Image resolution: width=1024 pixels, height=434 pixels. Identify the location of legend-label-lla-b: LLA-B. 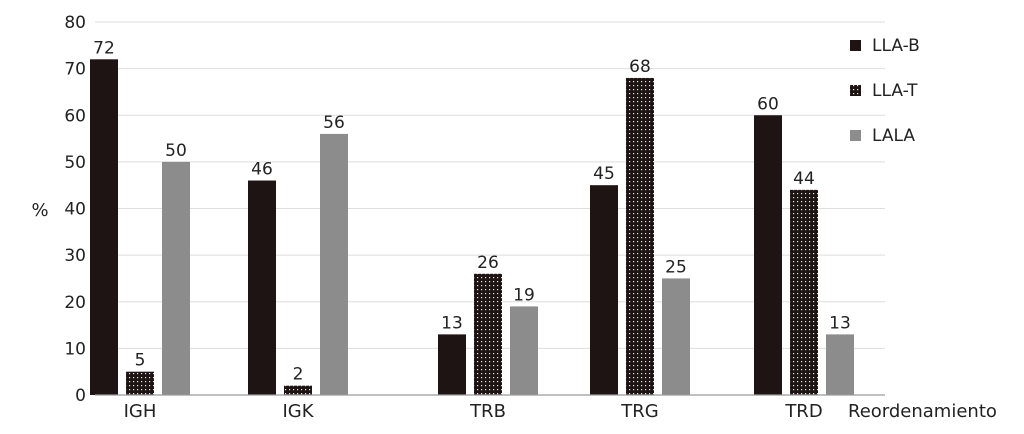
(896, 46).